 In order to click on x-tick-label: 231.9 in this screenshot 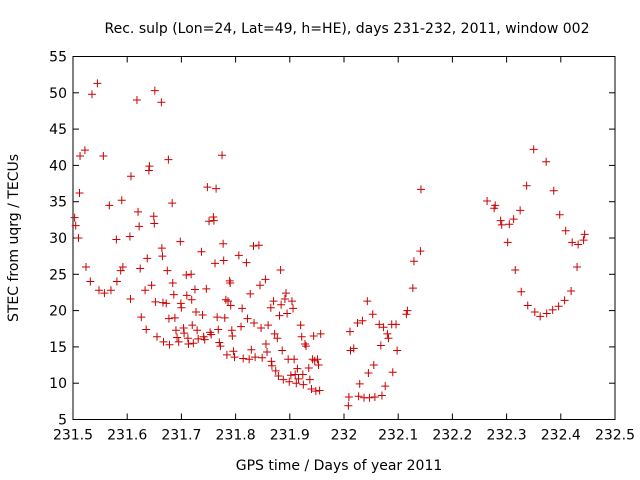, I will do `click(290, 436)`.